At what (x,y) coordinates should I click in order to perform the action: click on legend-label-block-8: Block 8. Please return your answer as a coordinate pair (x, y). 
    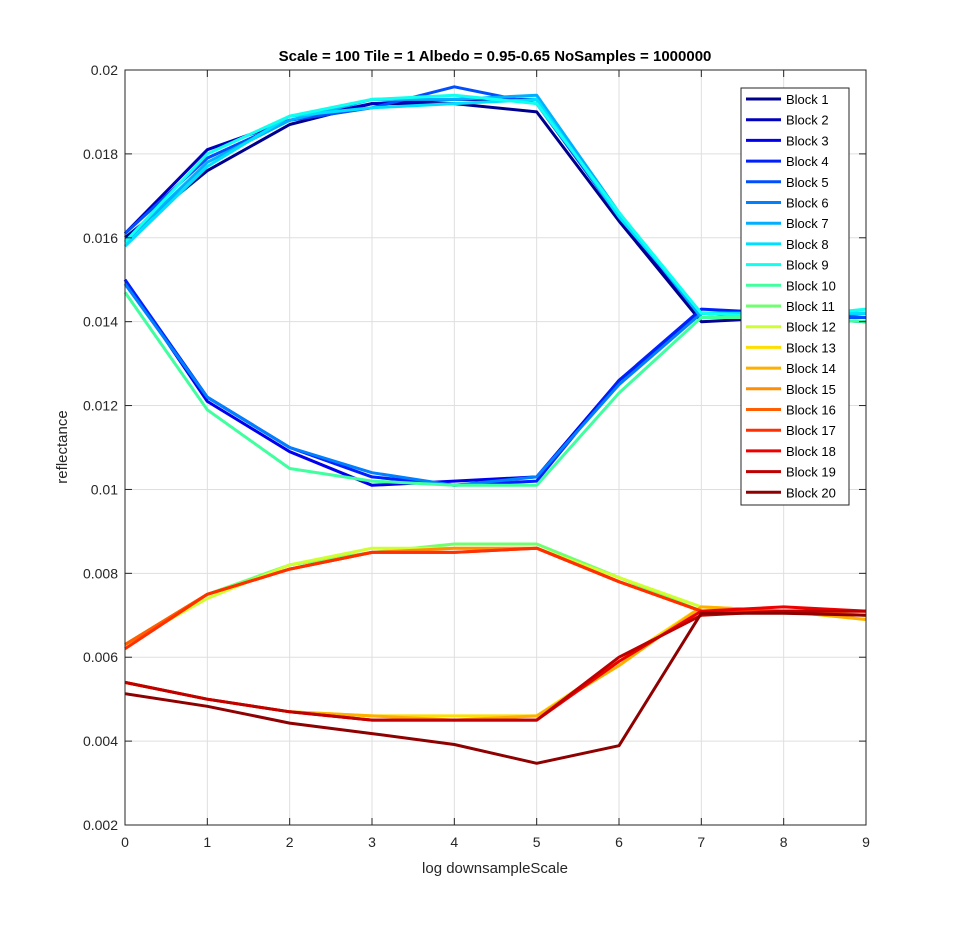
    Looking at the image, I should click on (807, 244).